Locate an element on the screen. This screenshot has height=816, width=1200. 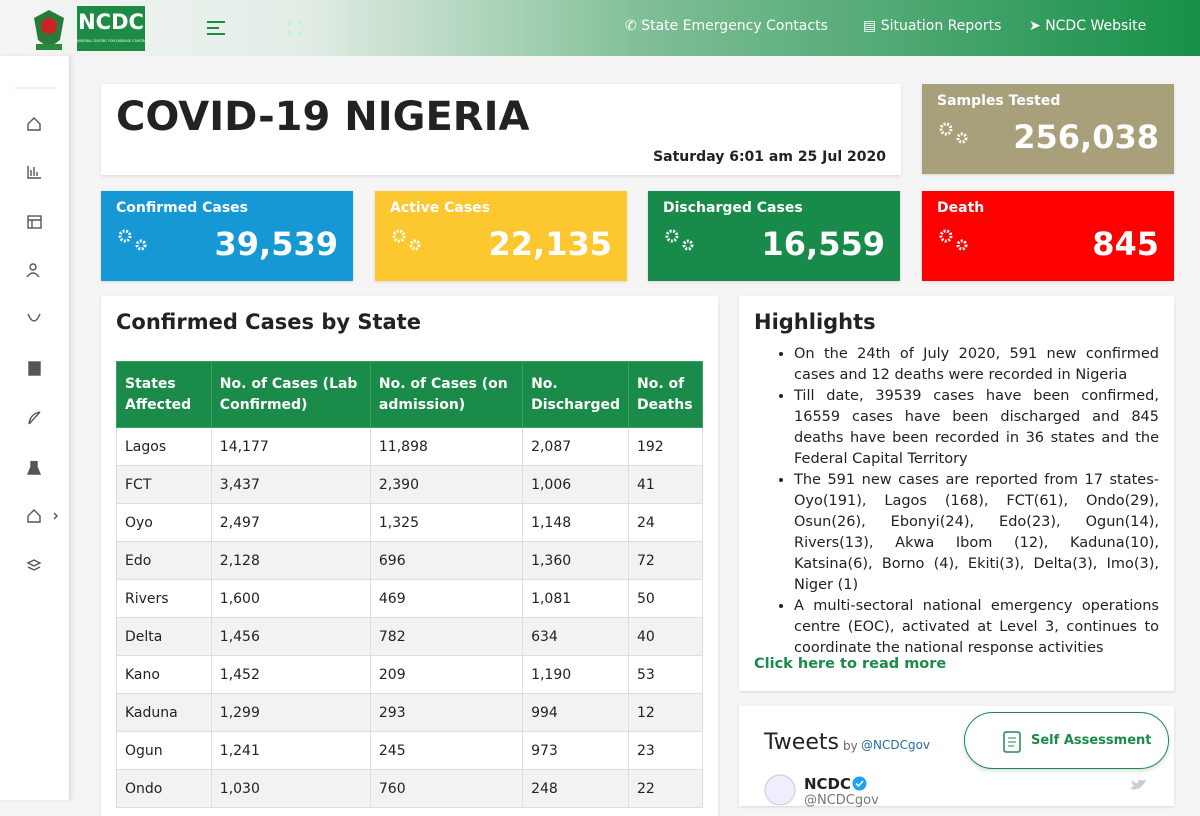
table-cell: Lagos is located at coordinates (164, 446).